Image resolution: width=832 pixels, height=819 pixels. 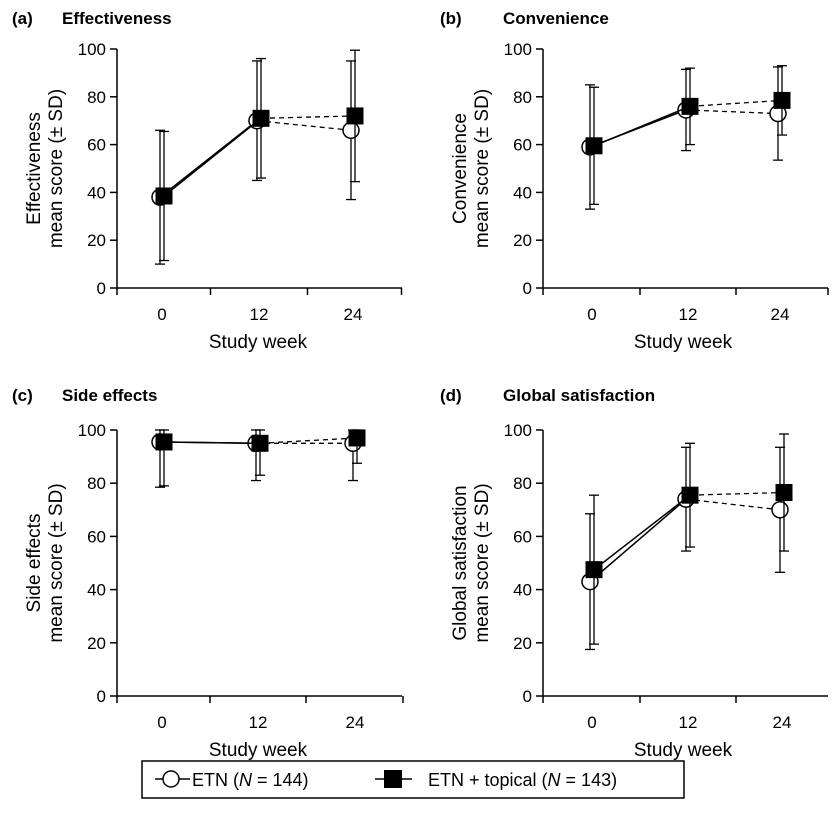 What do you see at coordinates (488, 780) in the screenshot?
I see `legend-topical-prefix: ETN + topical (` at bounding box center [488, 780].